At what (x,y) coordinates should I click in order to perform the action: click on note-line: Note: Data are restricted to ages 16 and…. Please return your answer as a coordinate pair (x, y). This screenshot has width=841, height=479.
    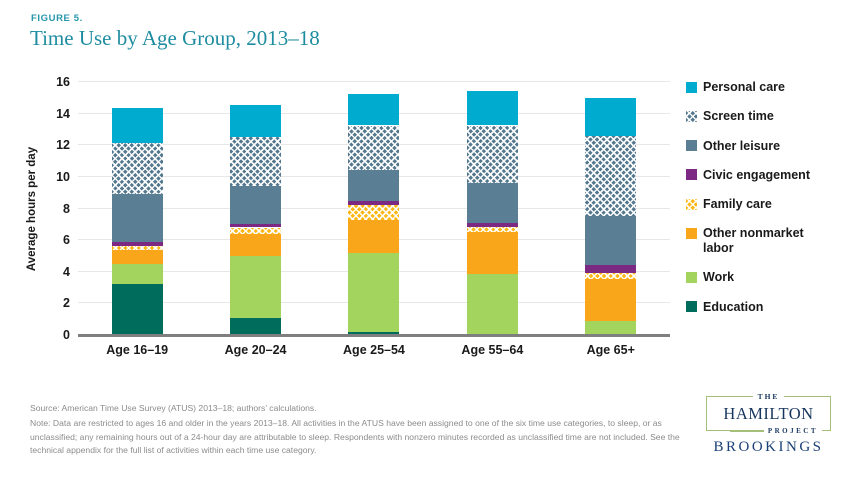
    Looking at the image, I should click on (355, 436).